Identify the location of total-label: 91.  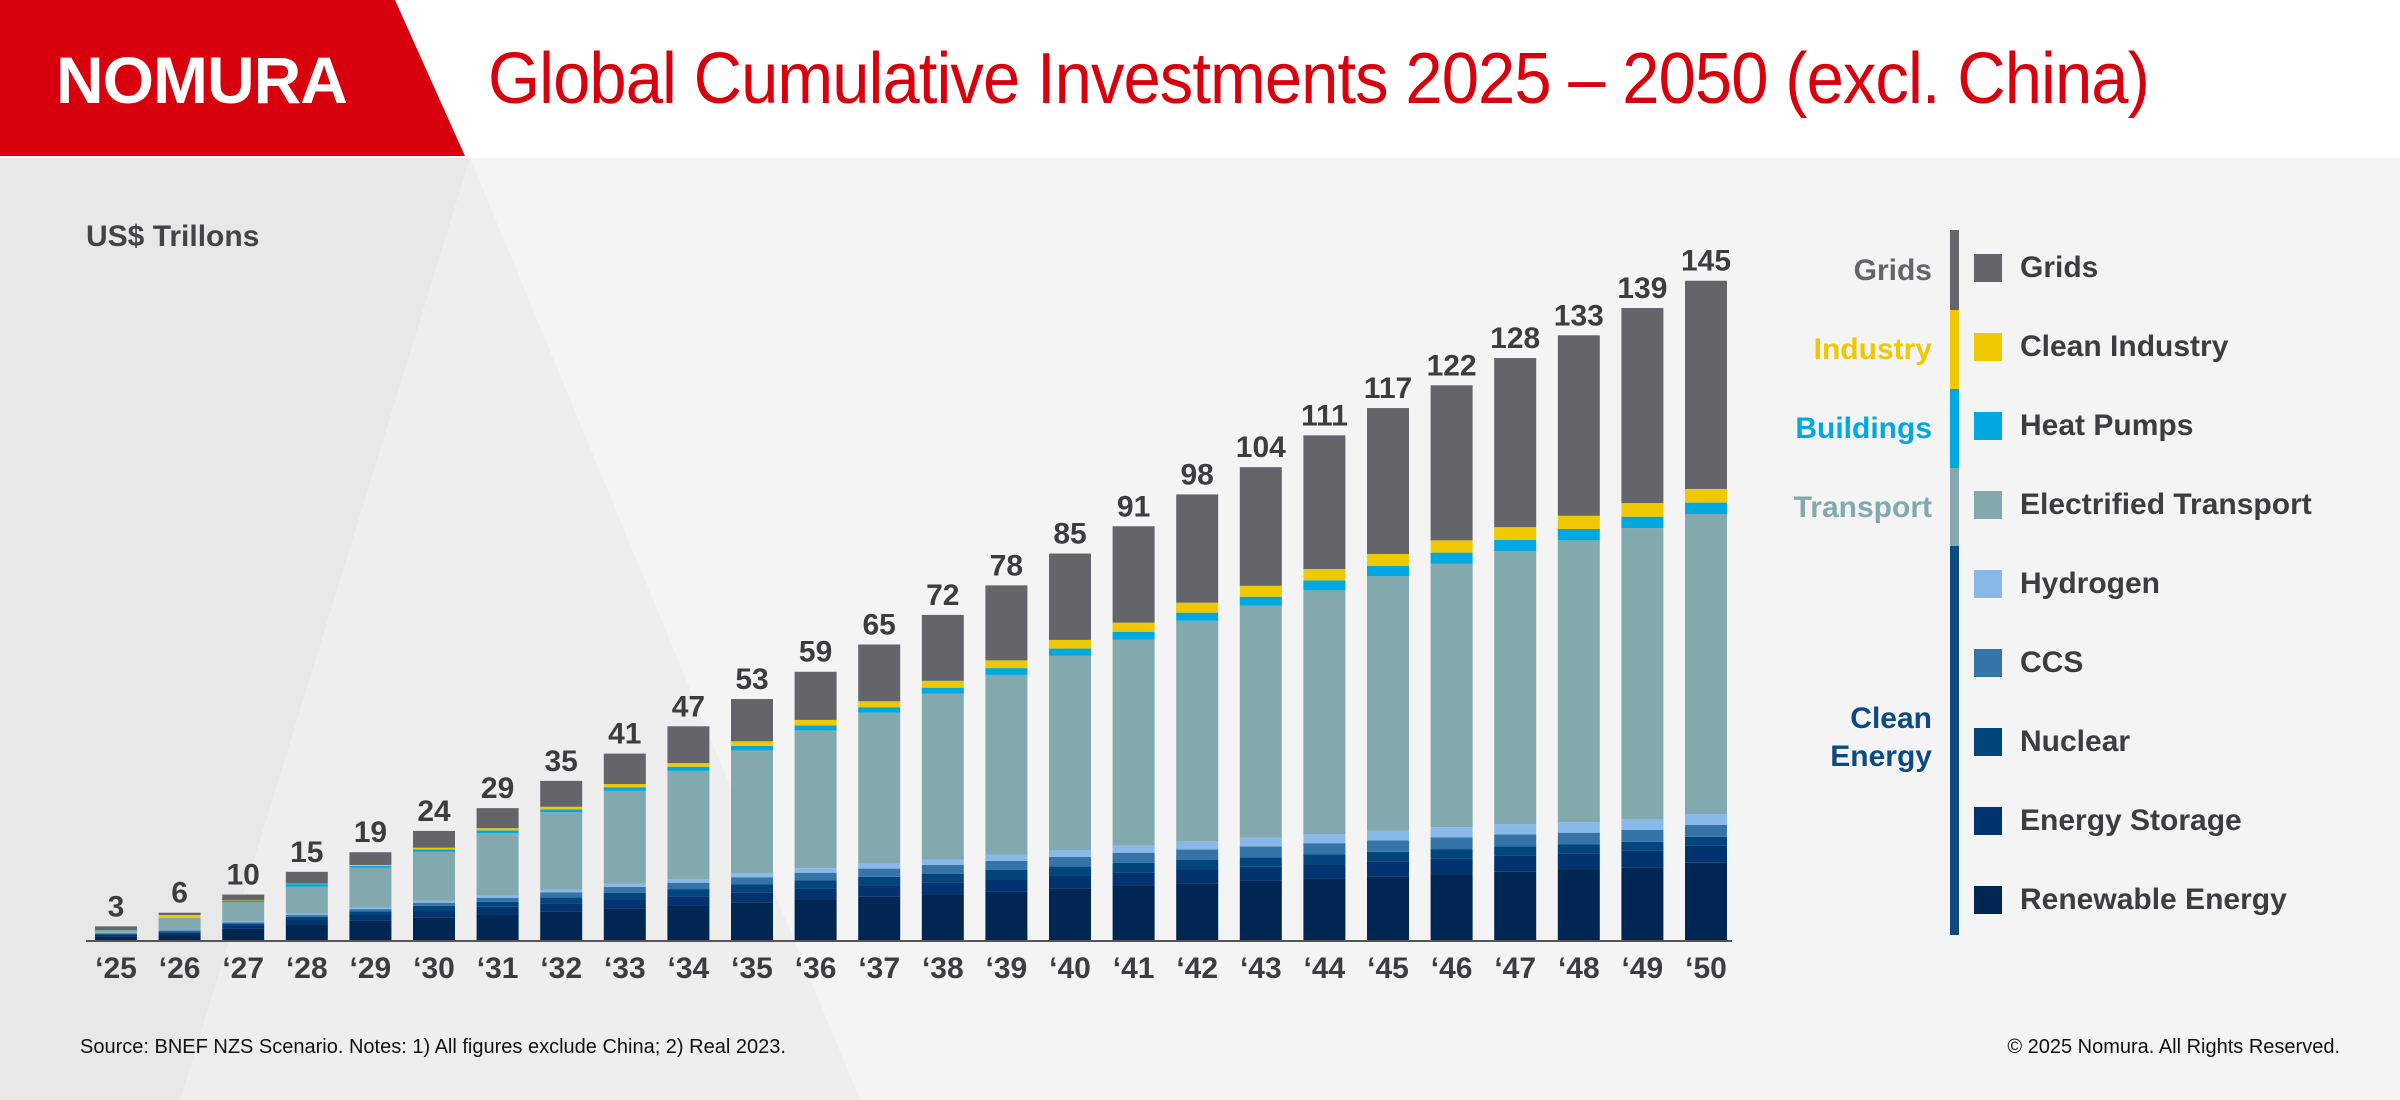
(1133, 506).